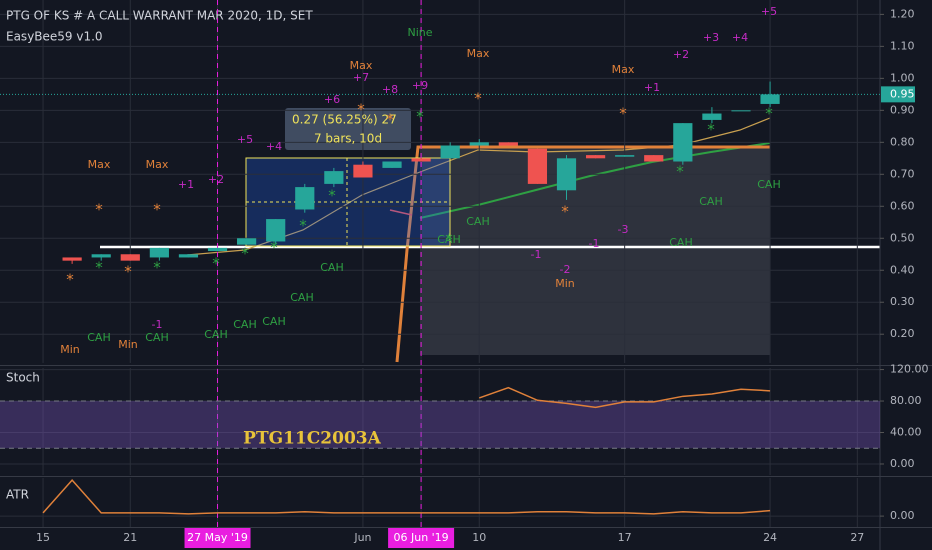  Describe the element at coordinates (902, 109) in the screenshot. I see `y-tick-label: 0.90` at that location.